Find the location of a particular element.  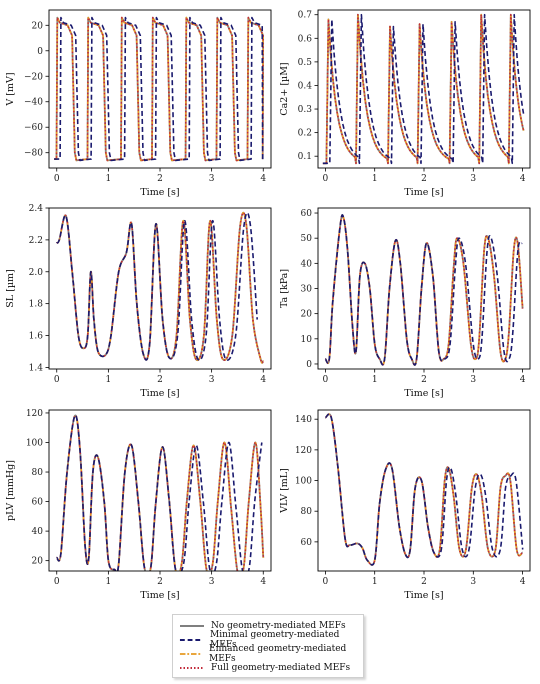

y-tick-label: 10 is located at coordinates (307, 340).